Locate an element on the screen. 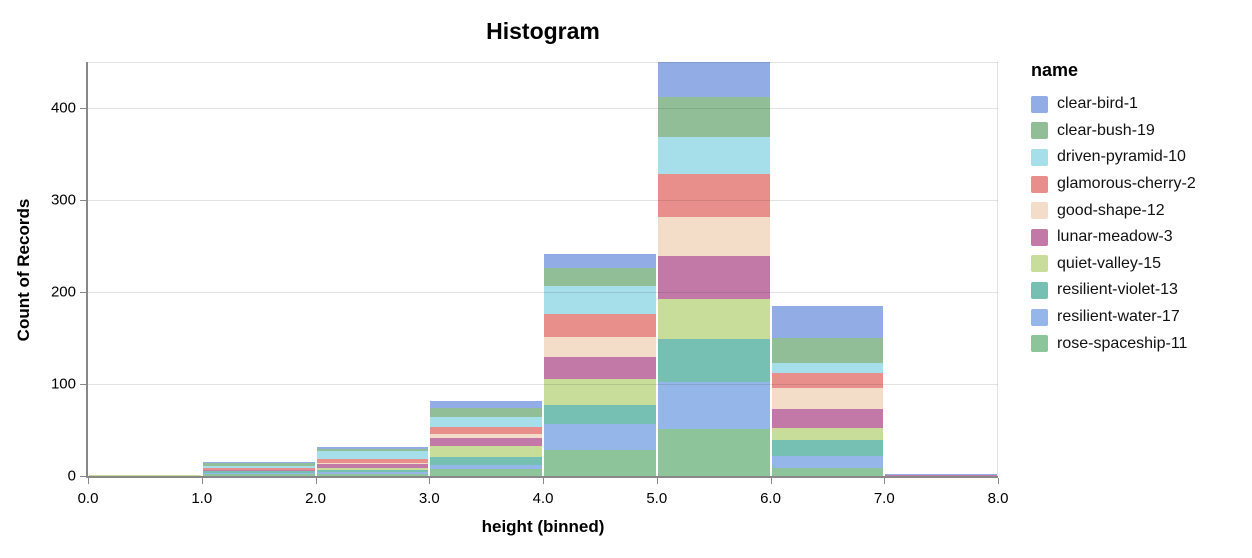 This screenshot has height=558, width=1252. x-tick-label-8: 8.0 is located at coordinates (998, 498).